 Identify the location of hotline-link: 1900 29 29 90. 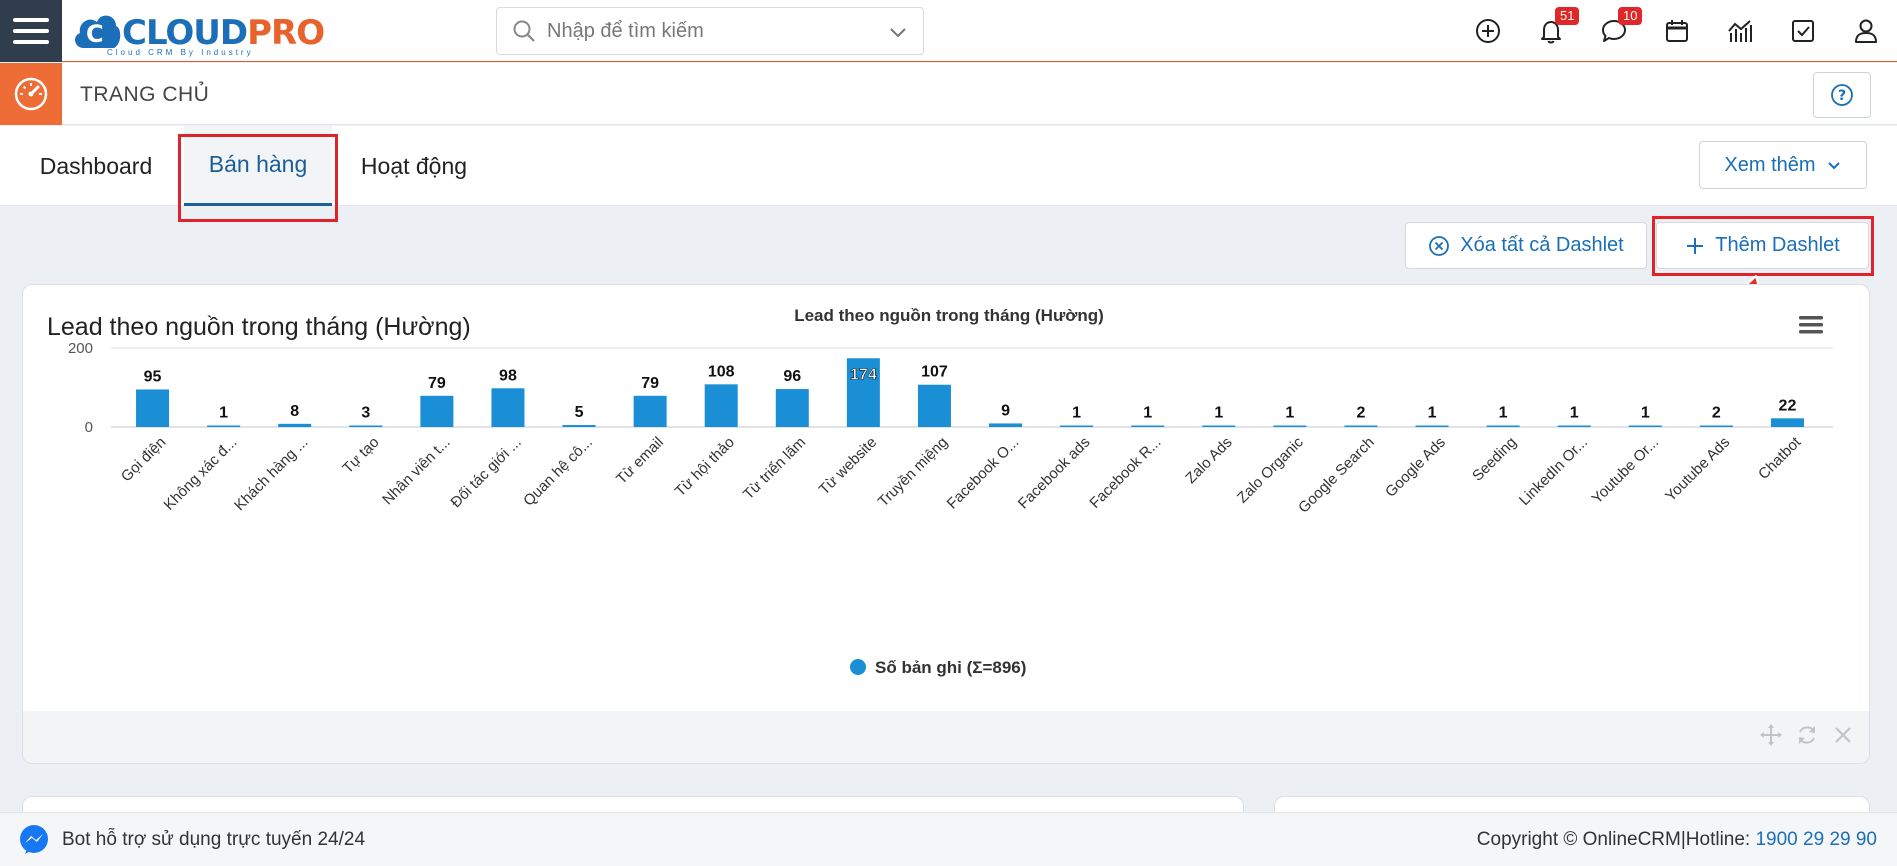
(1816, 839).